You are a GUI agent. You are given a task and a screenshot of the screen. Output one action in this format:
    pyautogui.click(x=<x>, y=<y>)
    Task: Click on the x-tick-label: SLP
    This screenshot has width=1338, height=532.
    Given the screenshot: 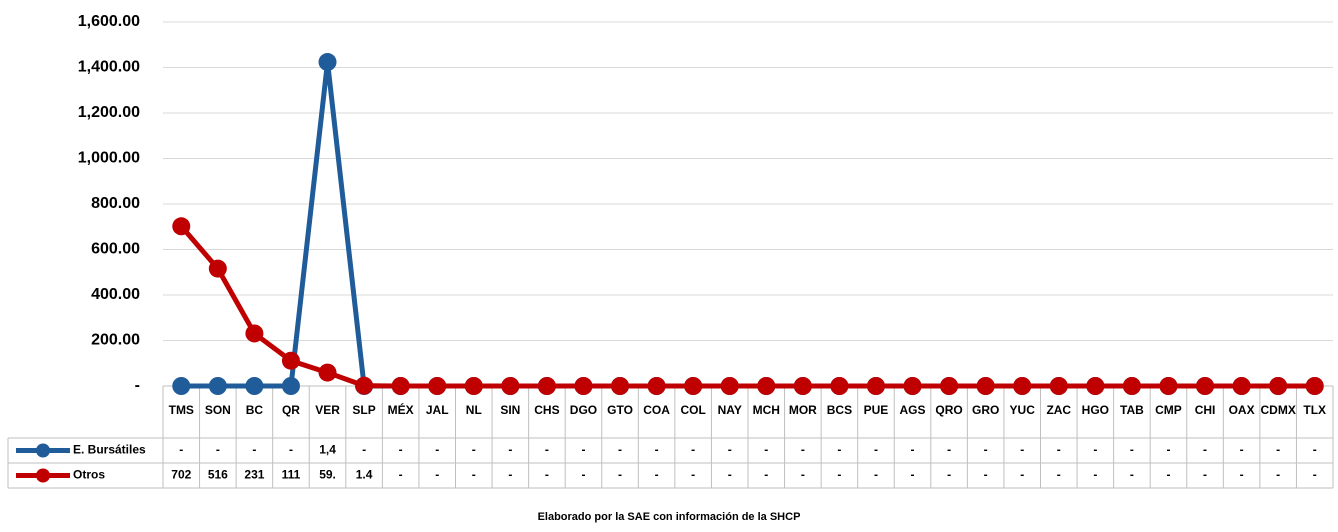 What is the action you would take?
    pyautogui.click(x=363, y=410)
    